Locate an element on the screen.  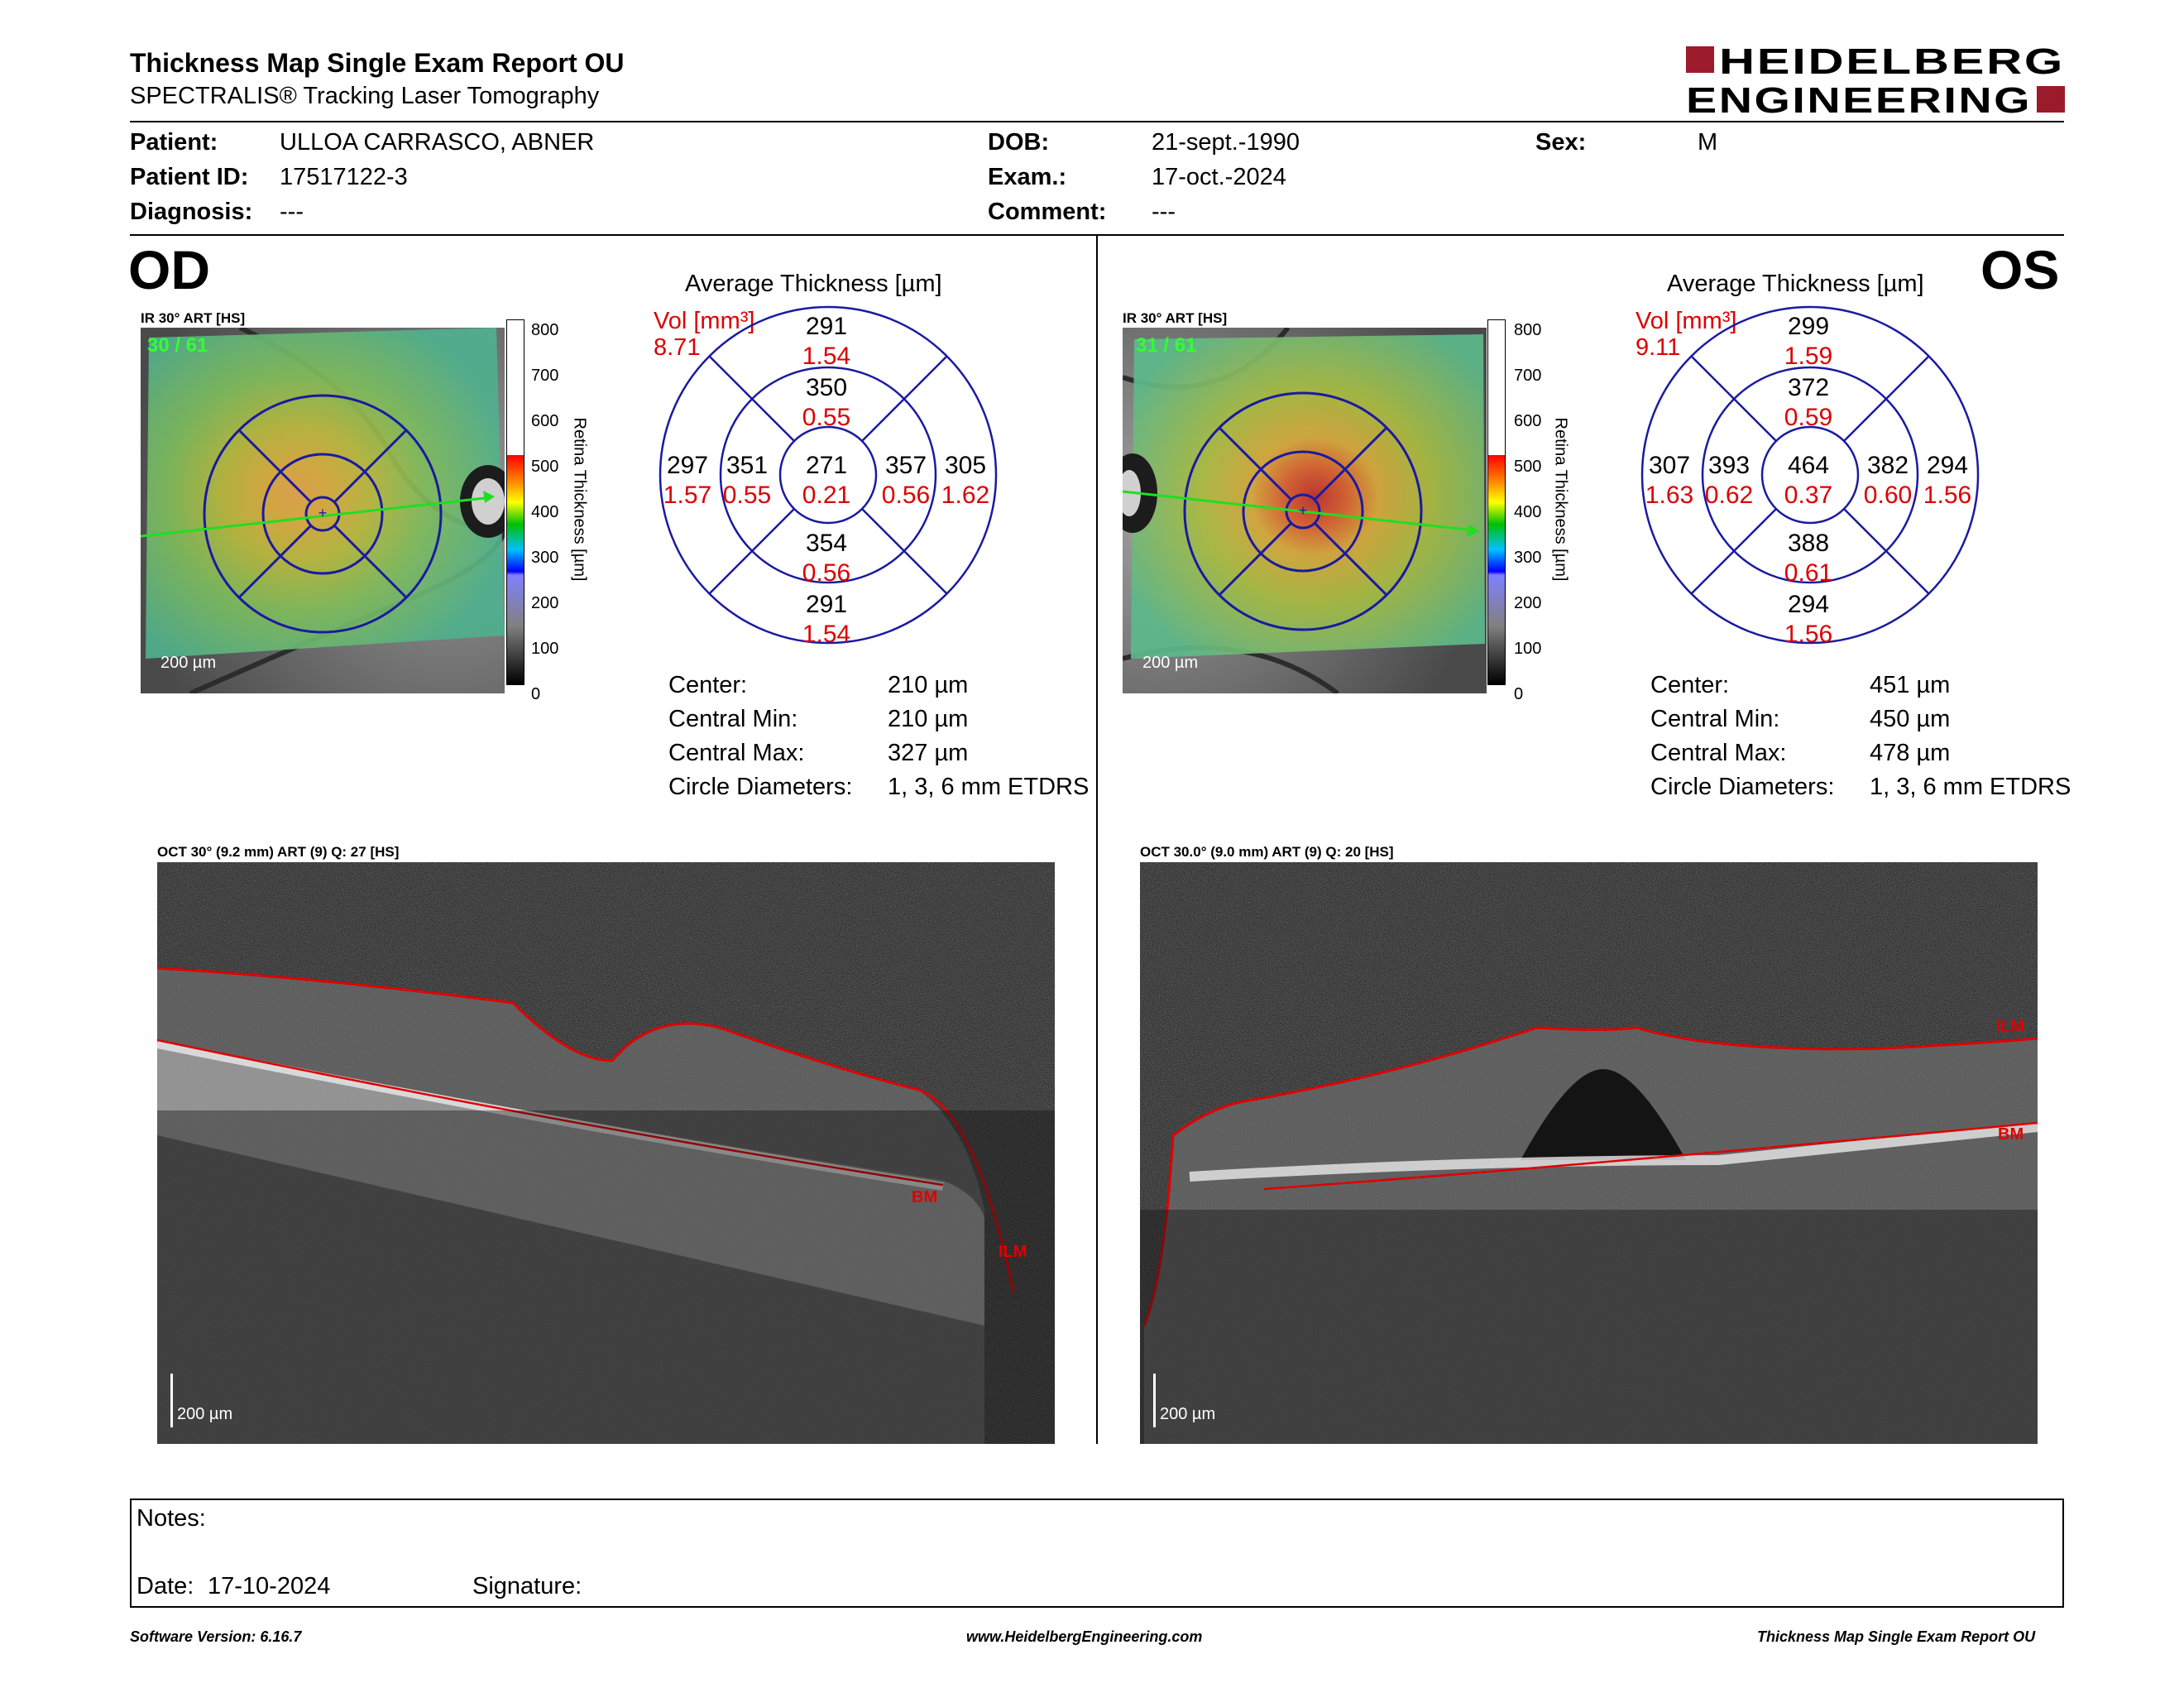
od-fundus-scale: 200 µm is located at coordinates (188, 663).